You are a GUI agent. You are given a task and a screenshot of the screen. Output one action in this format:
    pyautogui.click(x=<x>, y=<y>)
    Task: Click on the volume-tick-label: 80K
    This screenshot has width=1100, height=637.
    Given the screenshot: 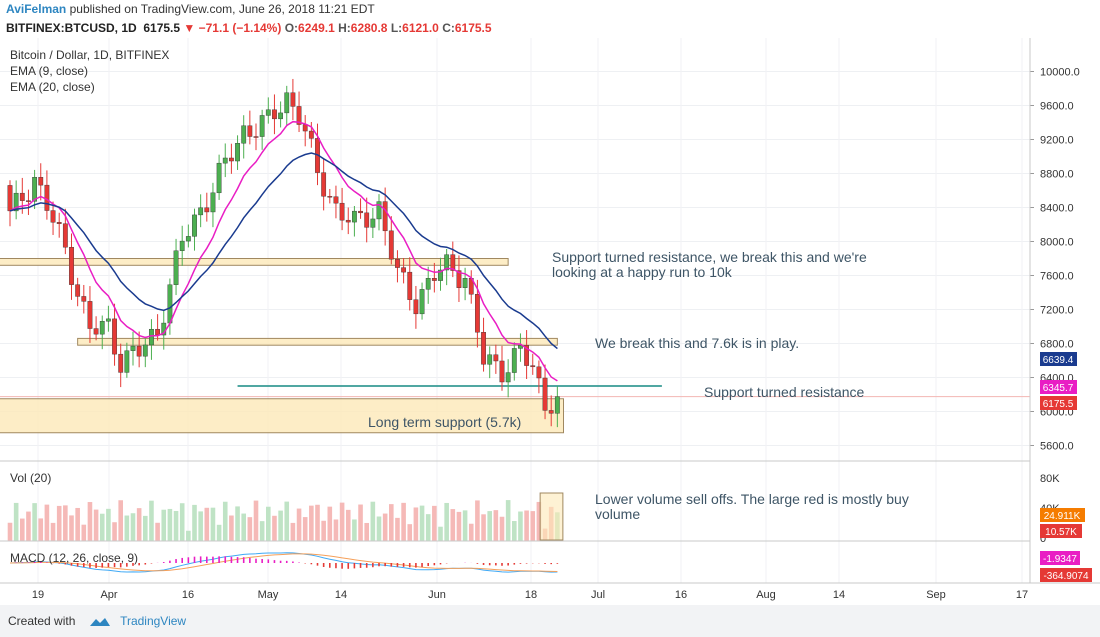 What is the action you would take?
    pyautogui.click(x=1050, y=479)
    